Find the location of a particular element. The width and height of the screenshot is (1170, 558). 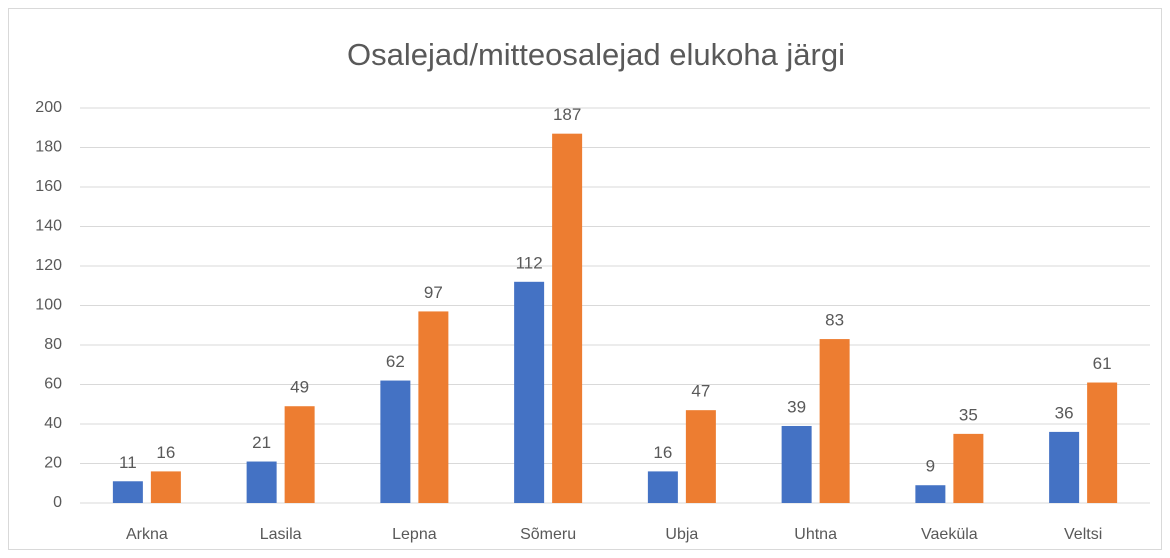

data-label: 35 is located at coordinates (968, 414).